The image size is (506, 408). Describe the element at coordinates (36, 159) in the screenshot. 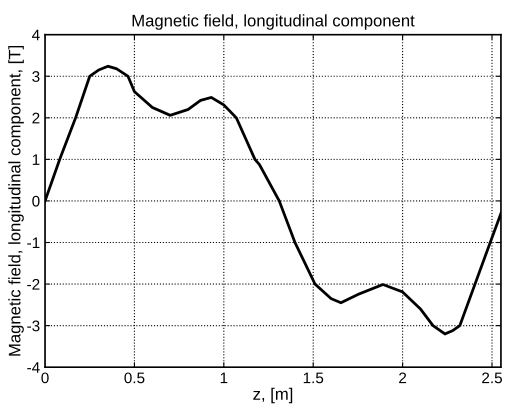

I see `y-tick-label: 1` at that location.